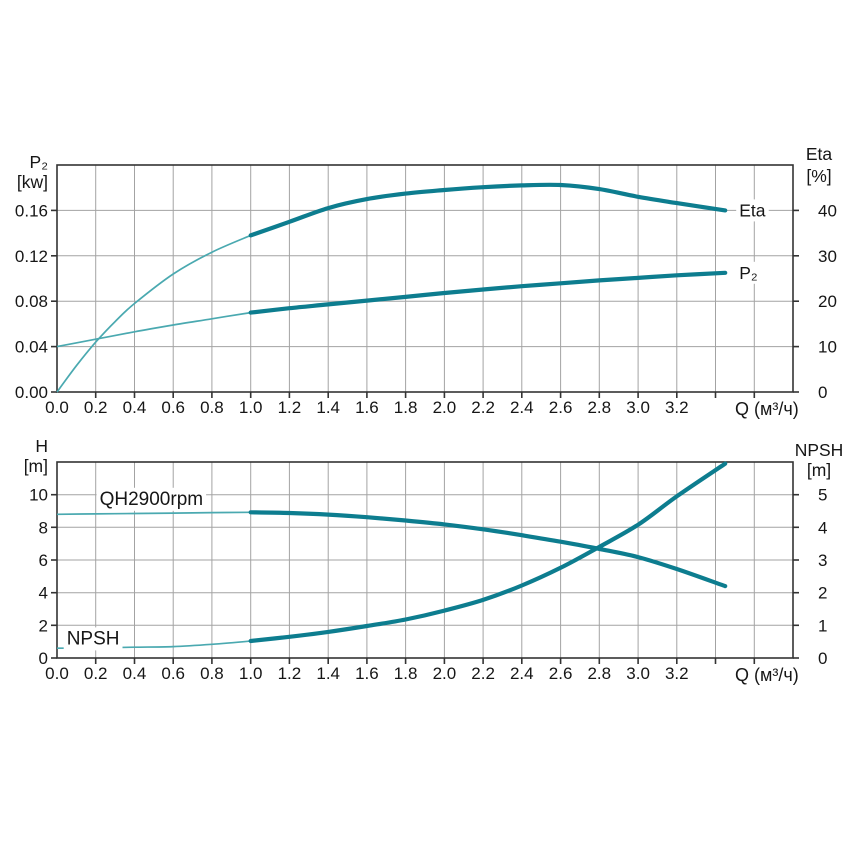  I want to click on y-left-tick-label: 4, so click(43, 593).